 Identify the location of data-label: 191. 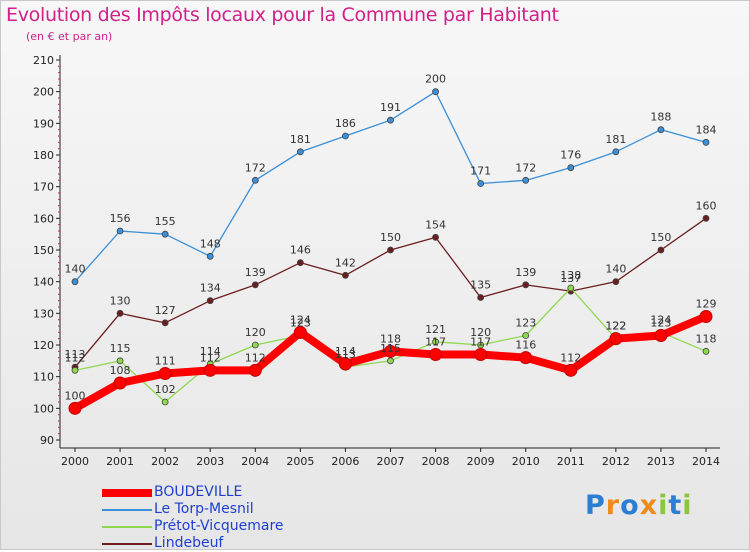
(390, 107).